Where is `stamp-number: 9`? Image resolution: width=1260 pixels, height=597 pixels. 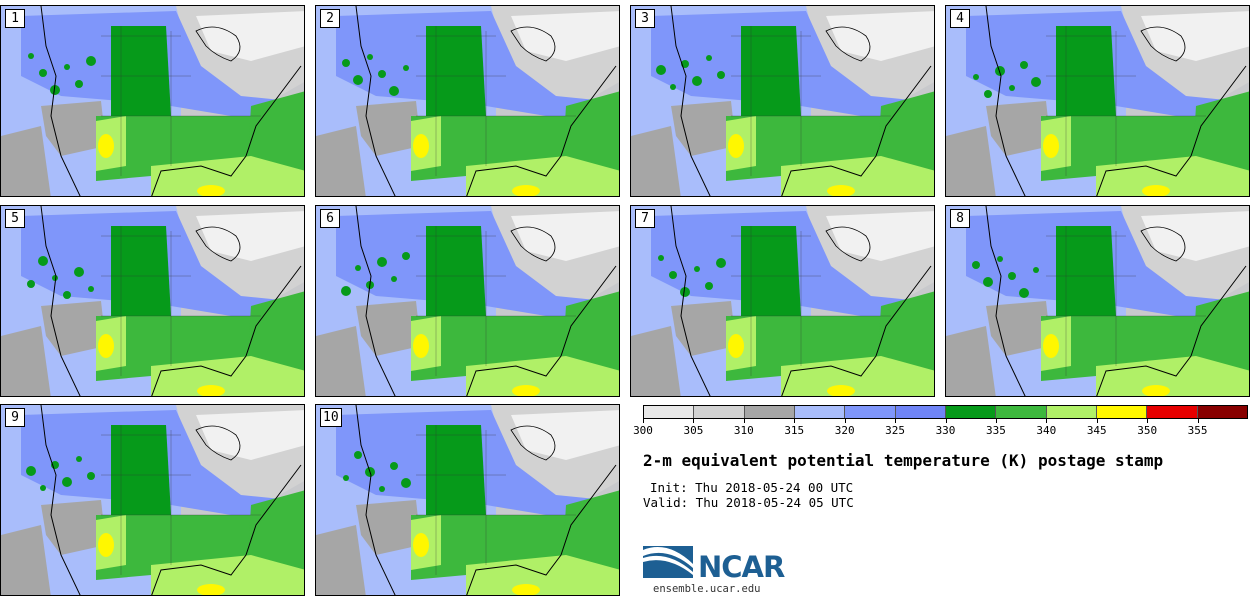 stamp-number: 9 is located at coordinates (15, 417).